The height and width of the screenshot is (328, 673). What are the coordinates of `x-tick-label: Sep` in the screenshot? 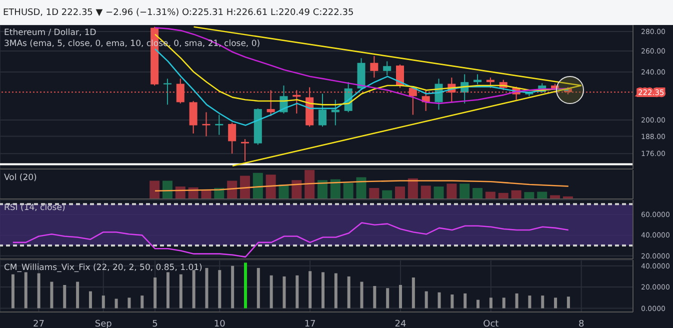 It's located at (103, 323).